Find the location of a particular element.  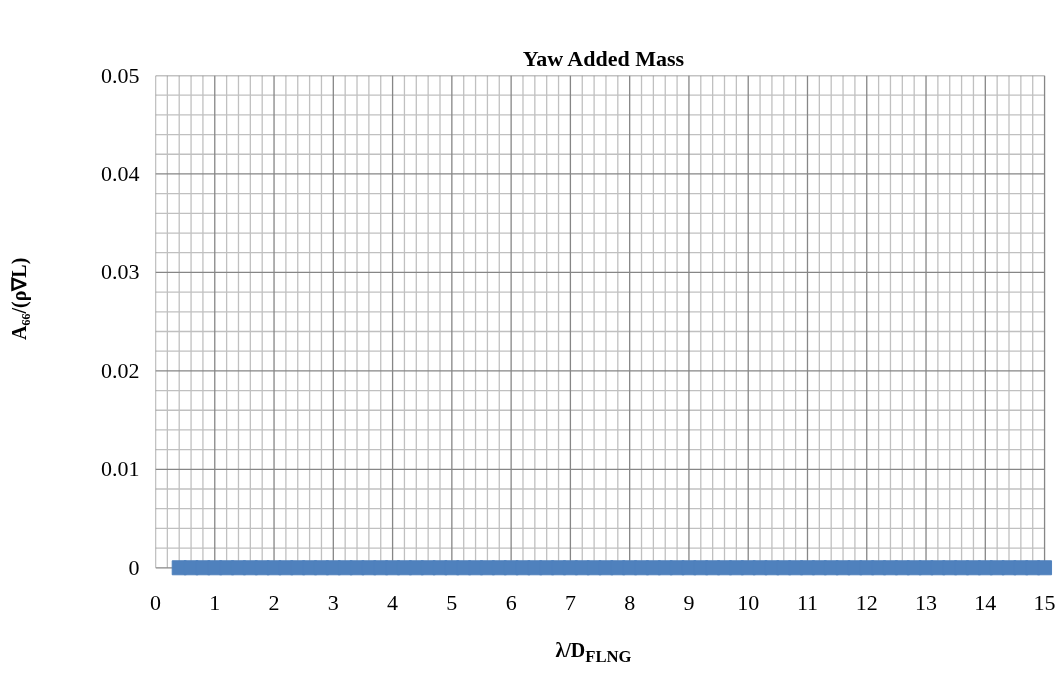

y-tick-label: 0.02 is located at coordinates (120, 370).